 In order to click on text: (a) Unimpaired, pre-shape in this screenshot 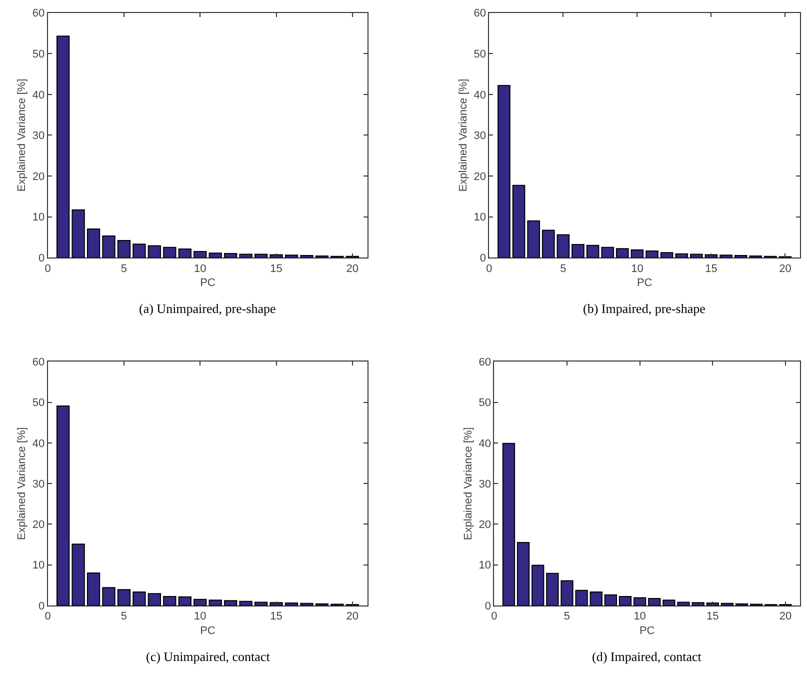, I will do `click(207, 308)`.